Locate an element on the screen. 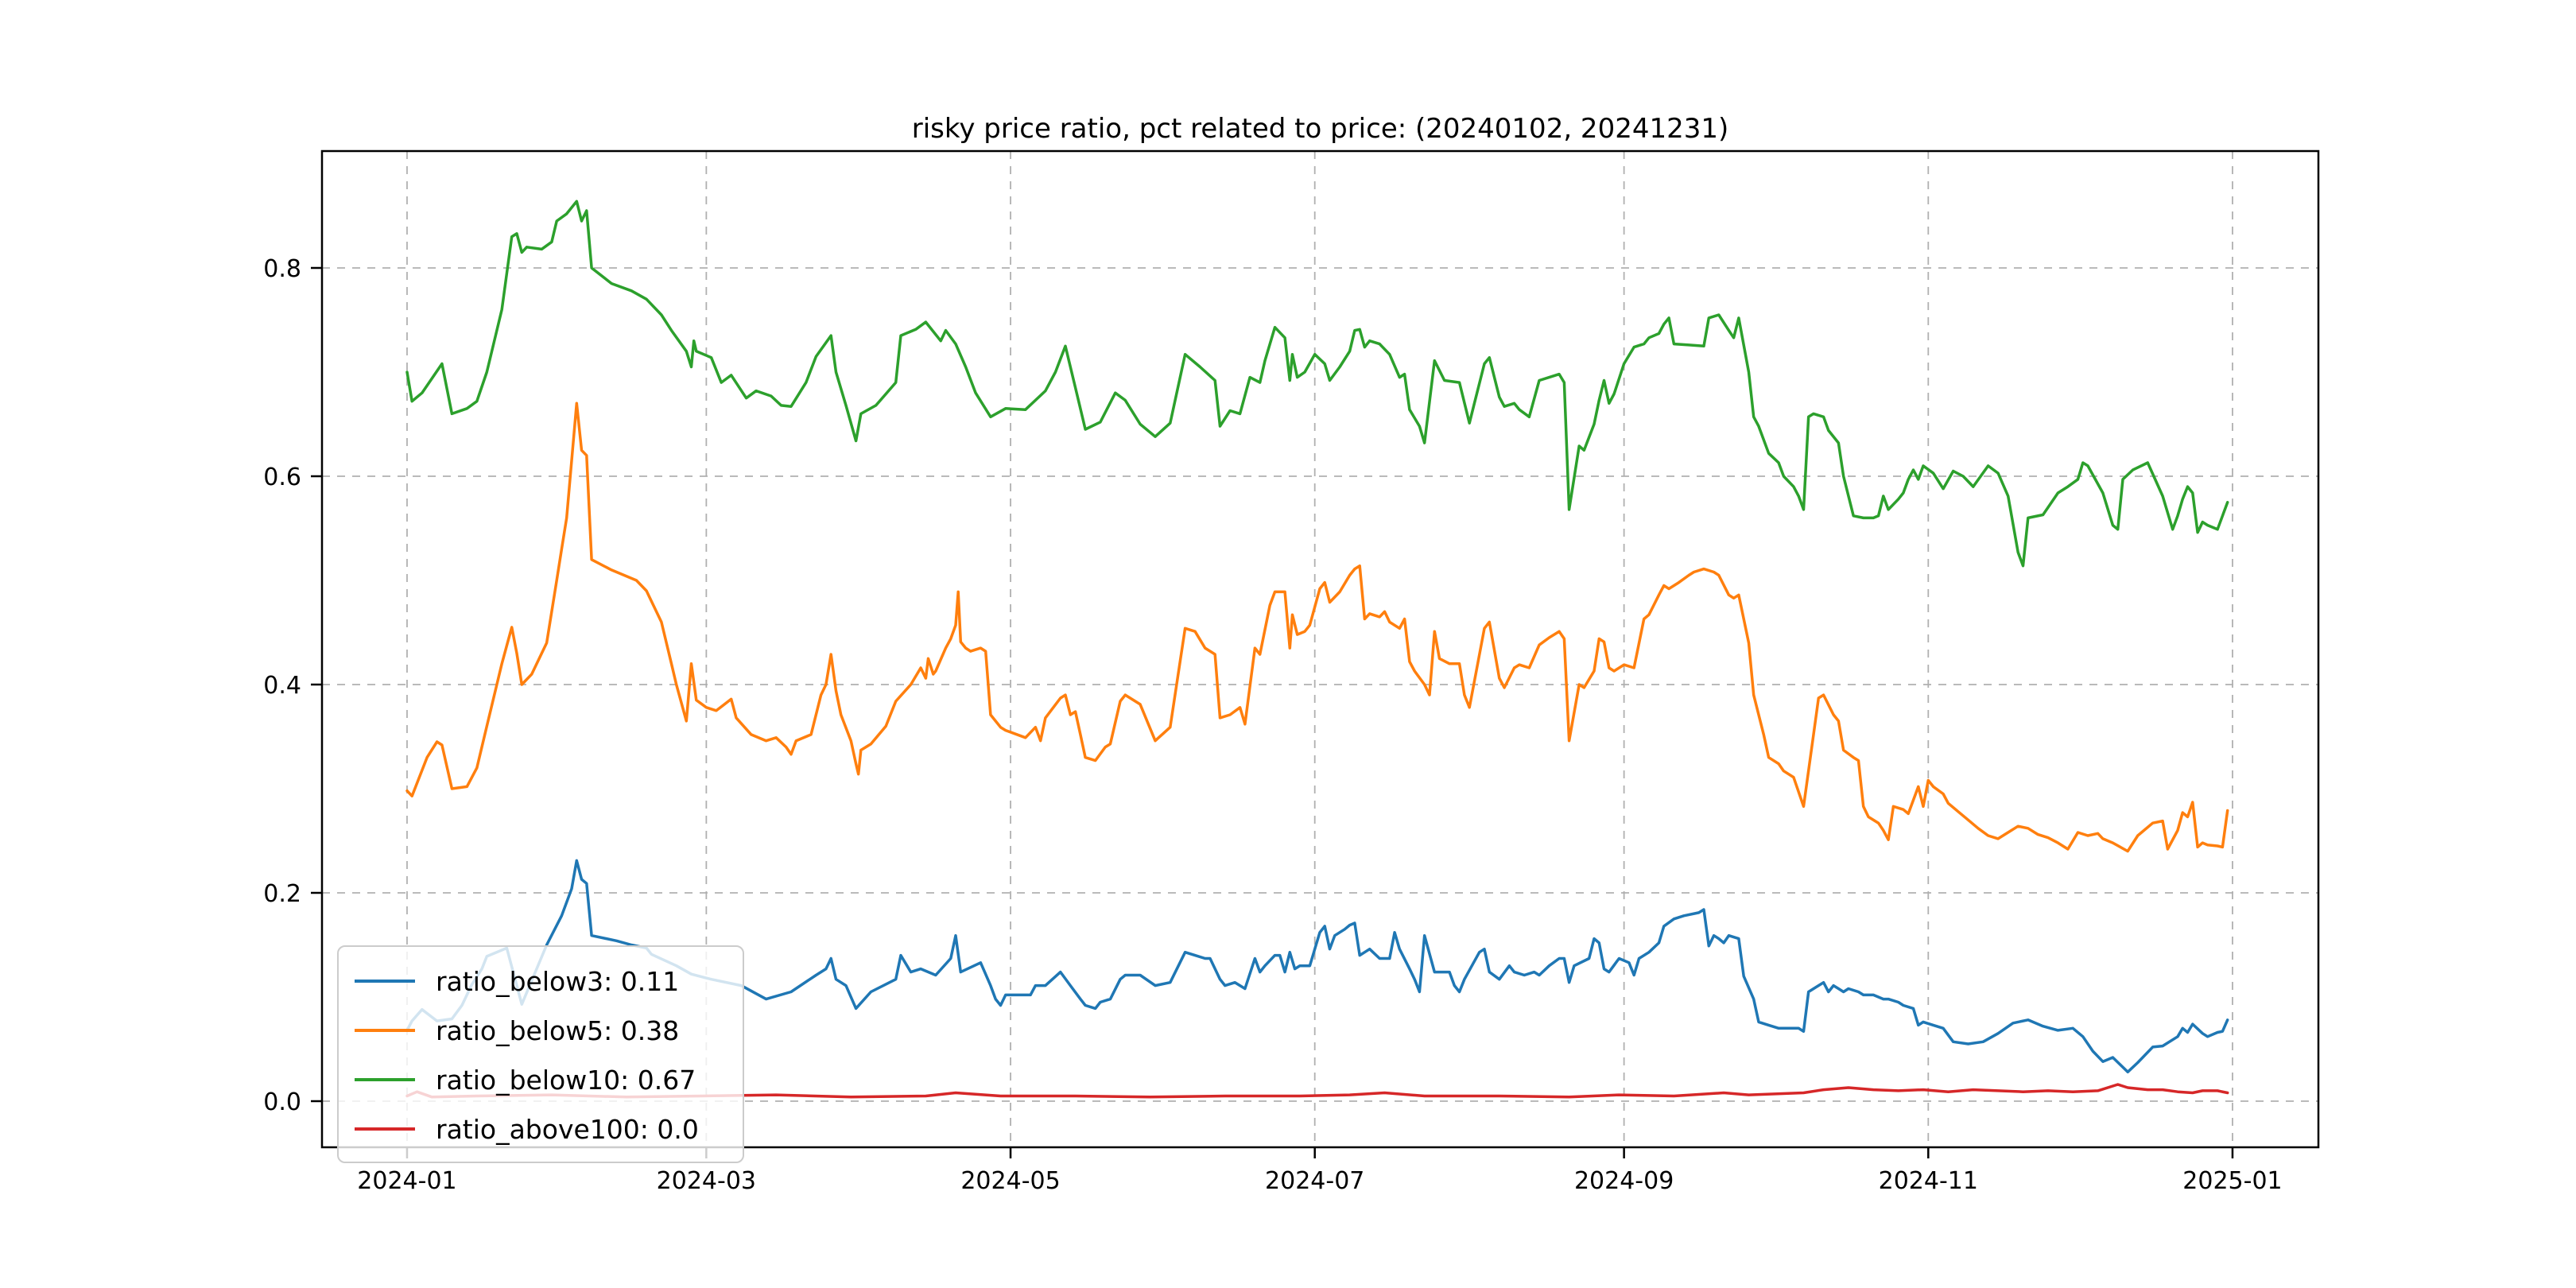 The height and width of the screenshot is (1288, 2576). y-tick-label: 0.2 is located at coordinates (282, 894).